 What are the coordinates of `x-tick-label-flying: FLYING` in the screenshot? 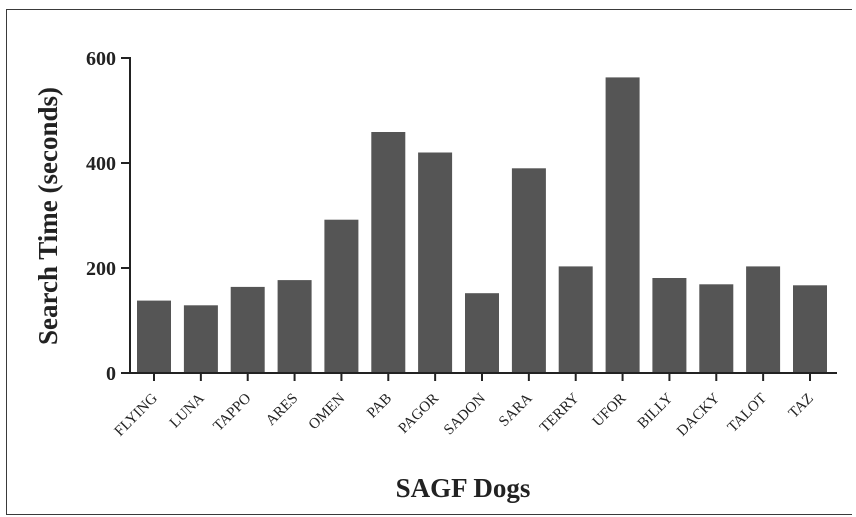 It's located at (136, 414).